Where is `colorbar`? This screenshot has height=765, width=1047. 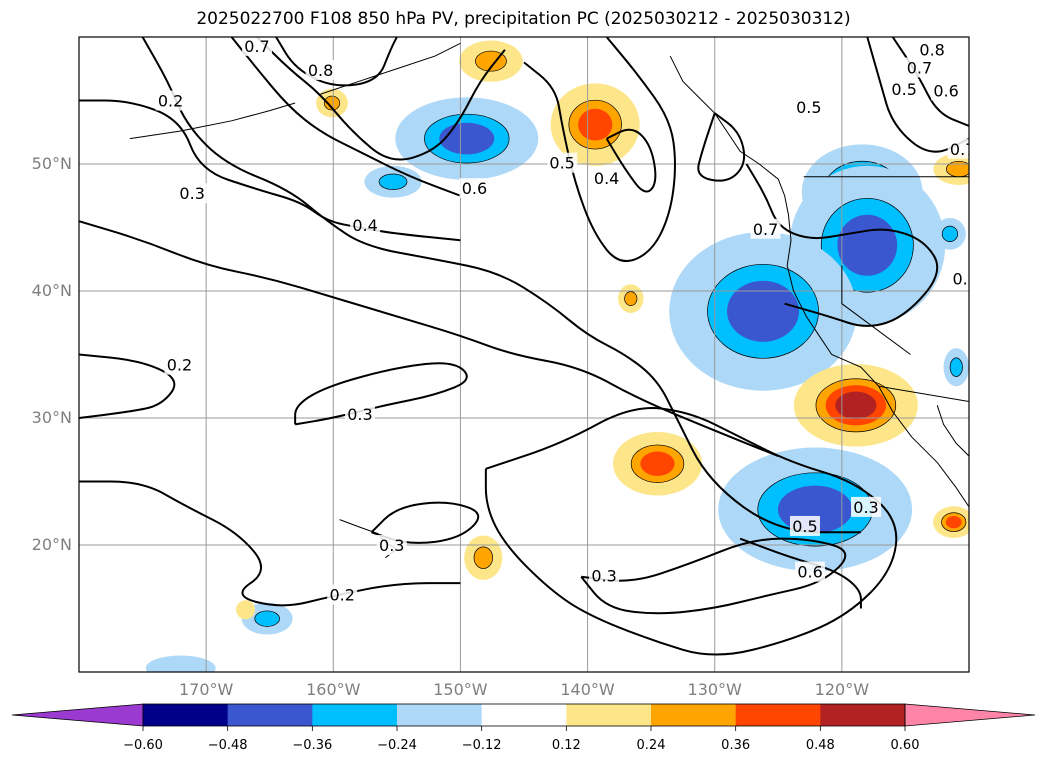 colorbar is located at coordinates (523, 717).